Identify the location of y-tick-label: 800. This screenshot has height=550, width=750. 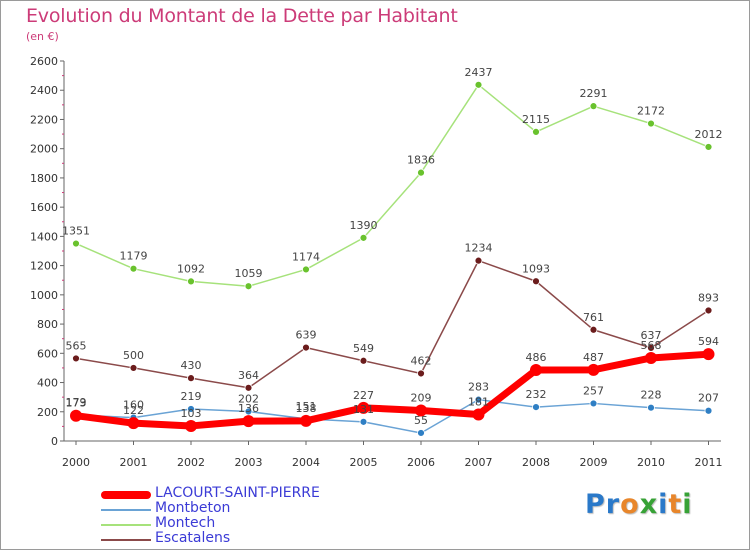
(47, 324).